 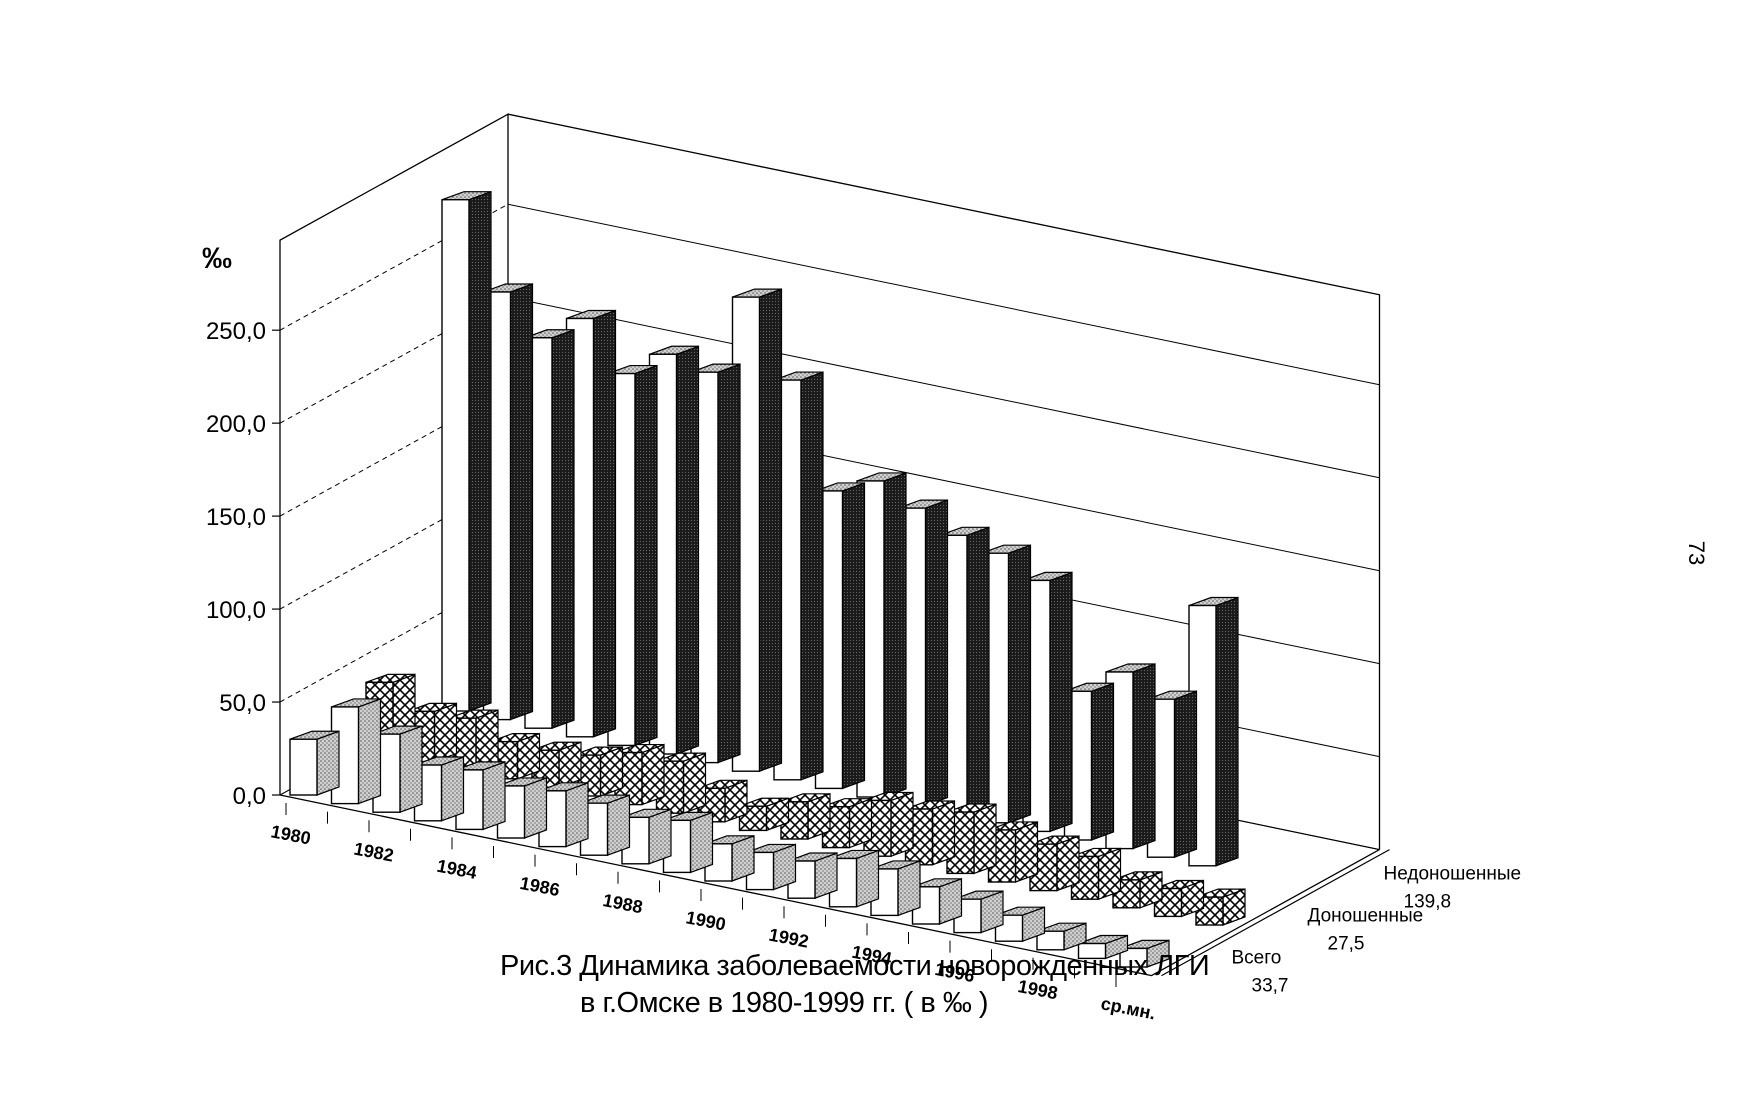 I want to click on series-average-label: 33,7, so click(x=1270, y=986).